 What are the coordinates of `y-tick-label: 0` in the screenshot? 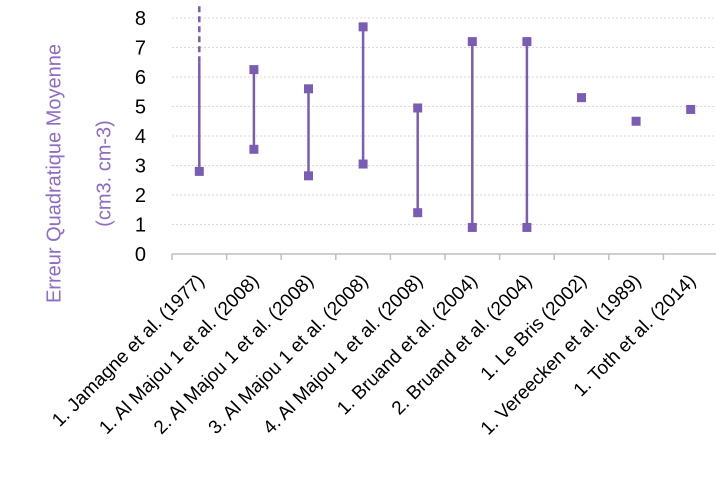 It's located at (140, 255).